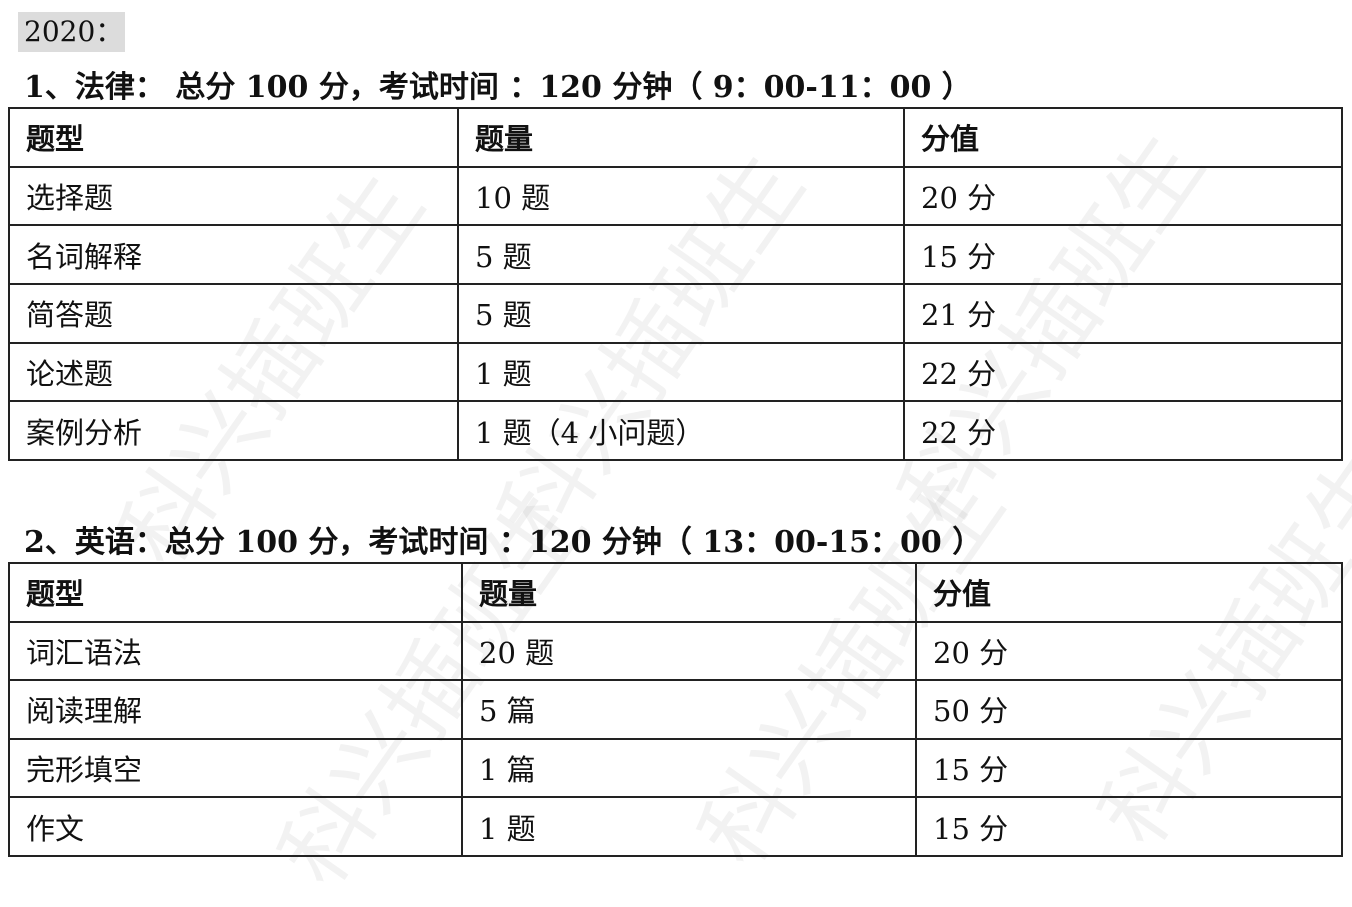 The image size is (1352, 907). What do you see at coordinates (1129, 709) in the screenshot?
I see `table-cell: 50 分` at bounding box center [1129, 709].